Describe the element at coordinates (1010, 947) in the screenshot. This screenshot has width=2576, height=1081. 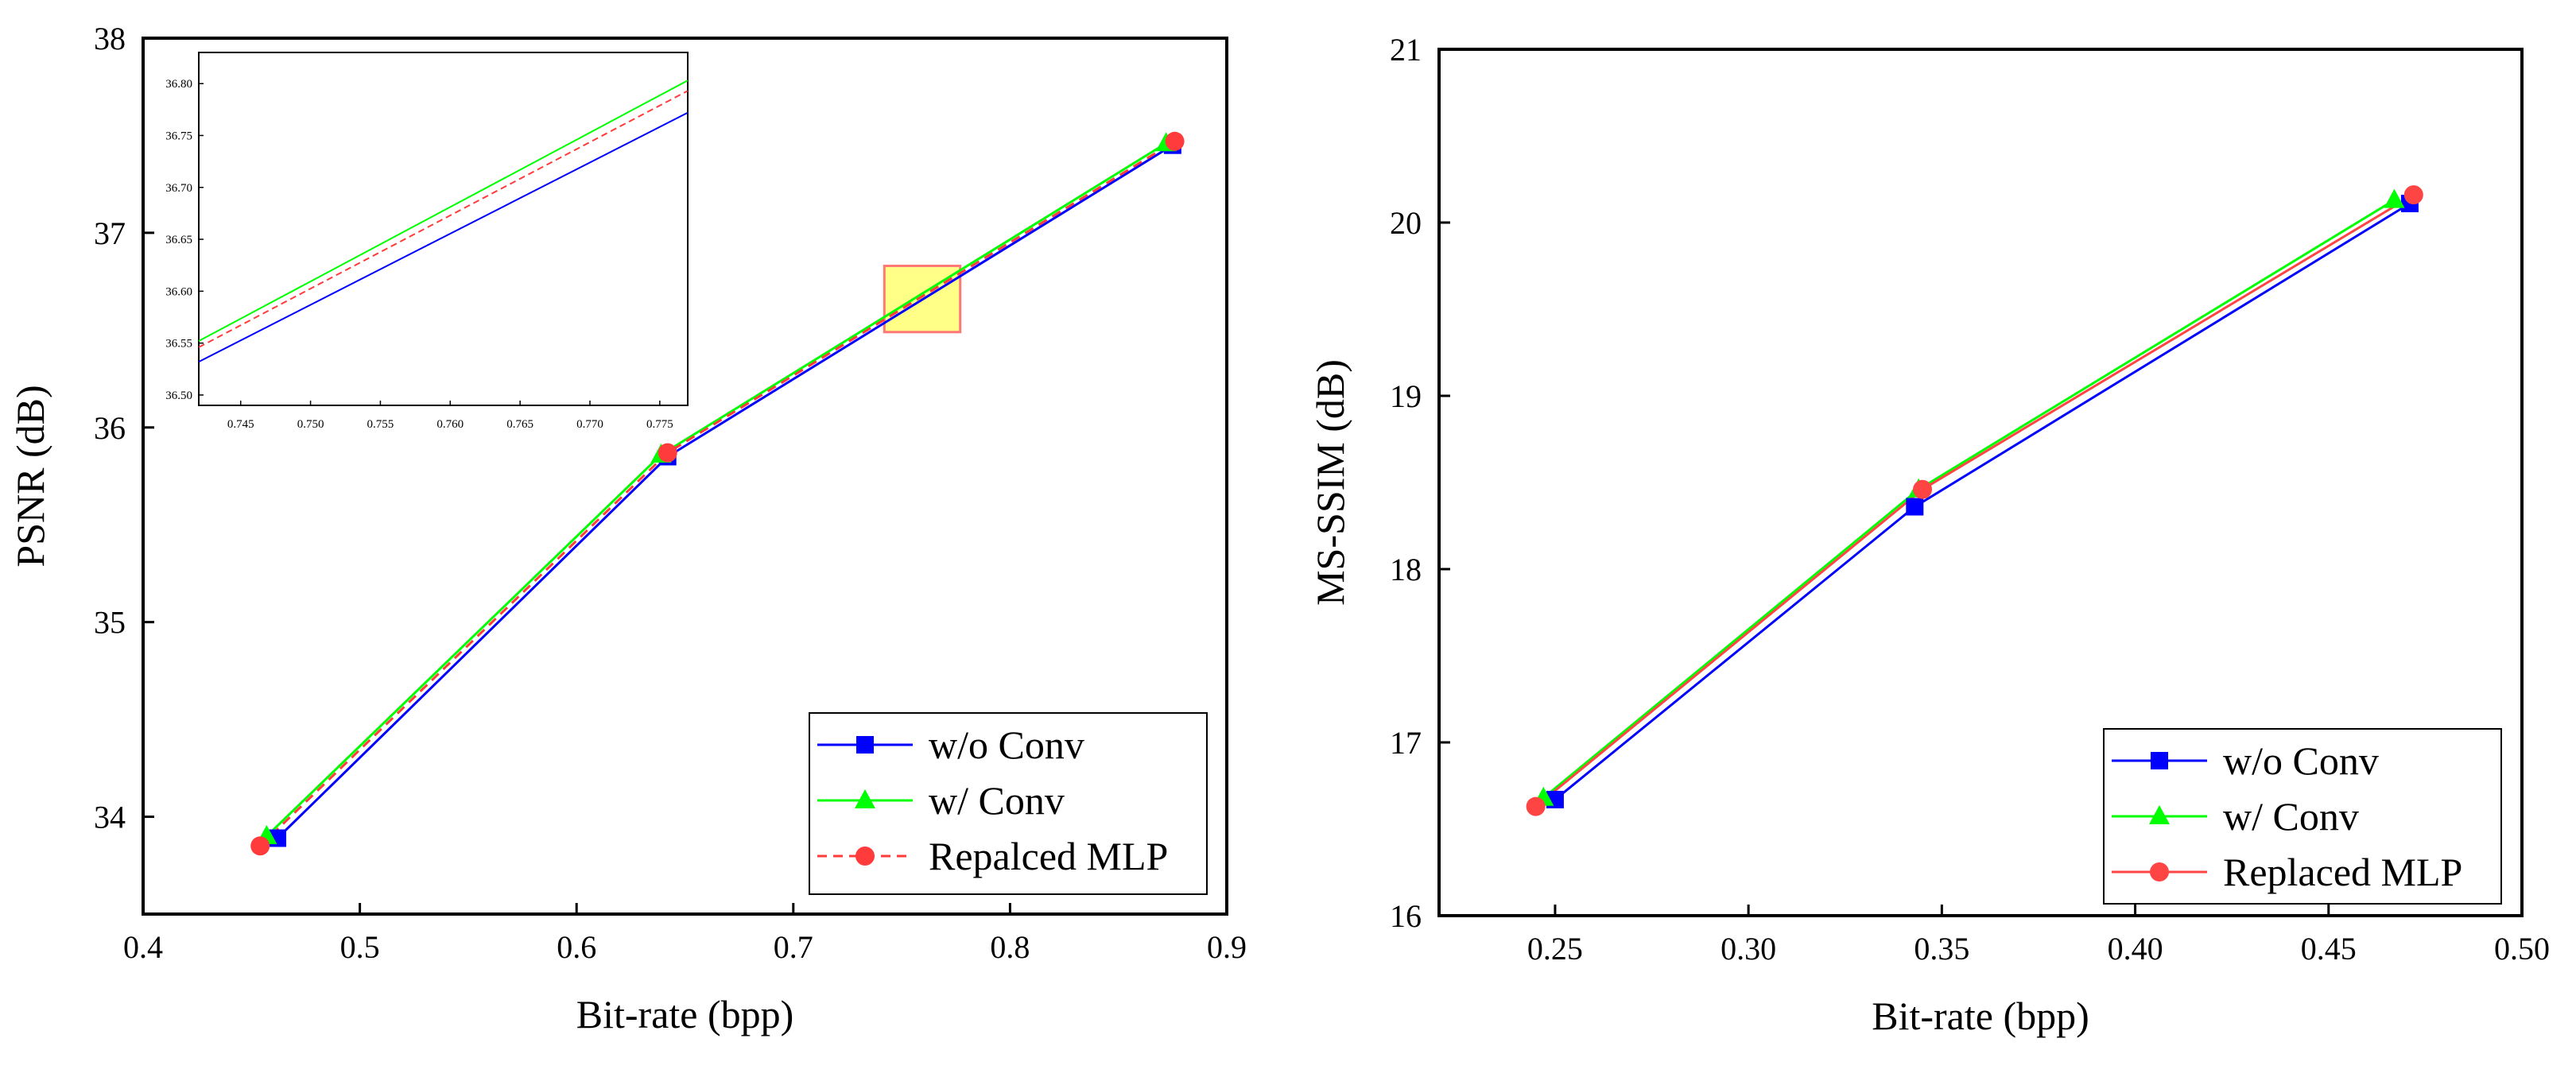
I see `x-tick-label: 0.8` at that location.